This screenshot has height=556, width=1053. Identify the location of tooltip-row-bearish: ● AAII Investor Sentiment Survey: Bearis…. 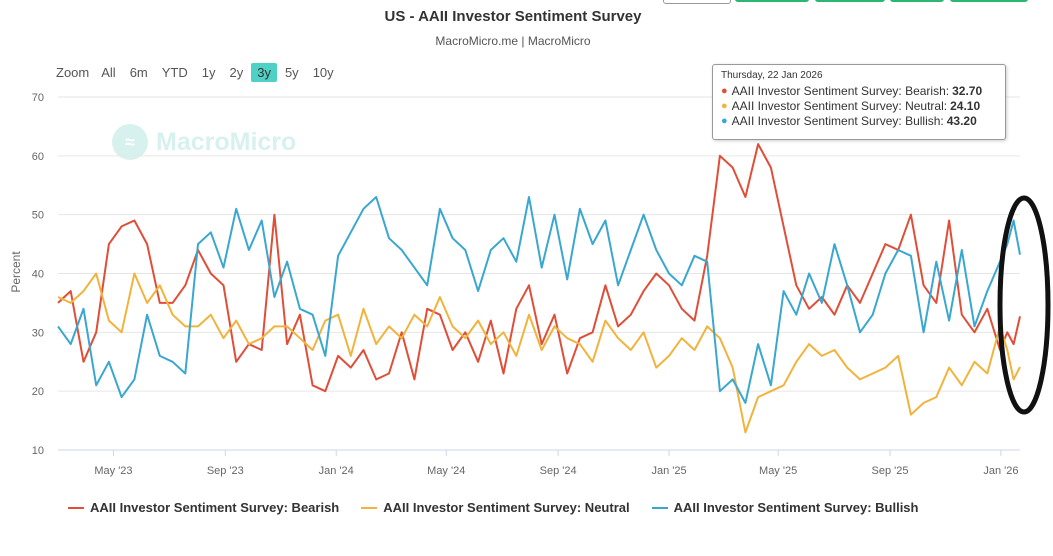
(859, 90).